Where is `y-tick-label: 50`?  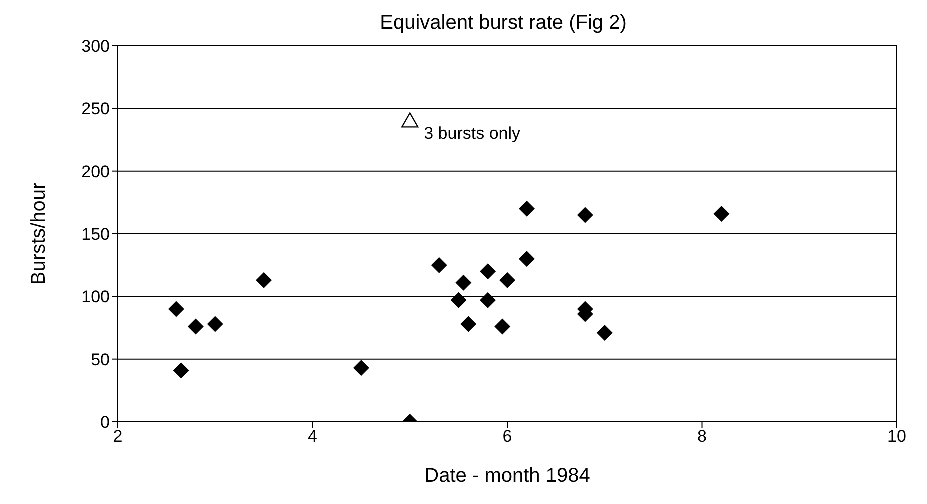
y-tick-label: 50 is located at coordinates (100, 360).